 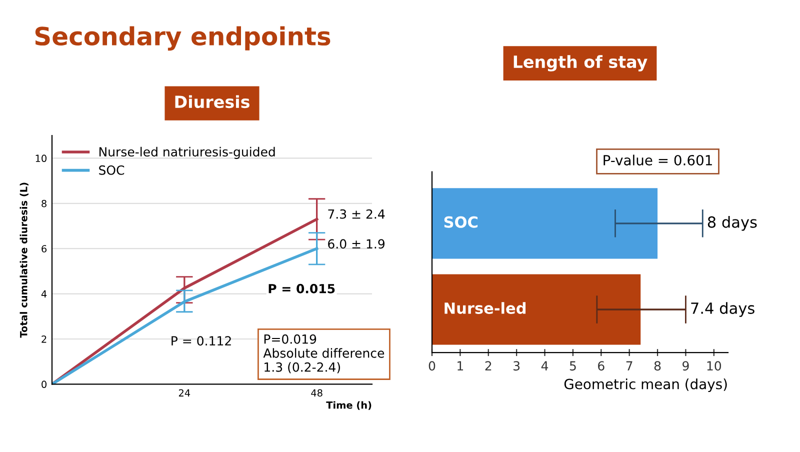 I want to click on y-tick-label: 10, so click(x=41, y=158).